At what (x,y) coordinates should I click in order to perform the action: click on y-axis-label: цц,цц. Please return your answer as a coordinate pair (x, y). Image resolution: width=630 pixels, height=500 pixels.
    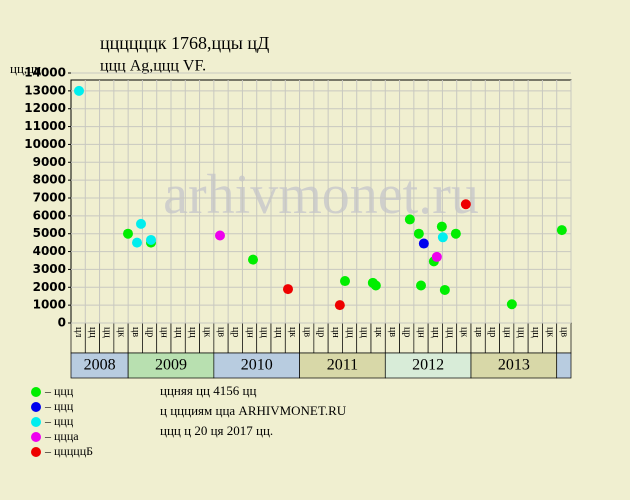
    Looking at the image, I should click on (25, 68).